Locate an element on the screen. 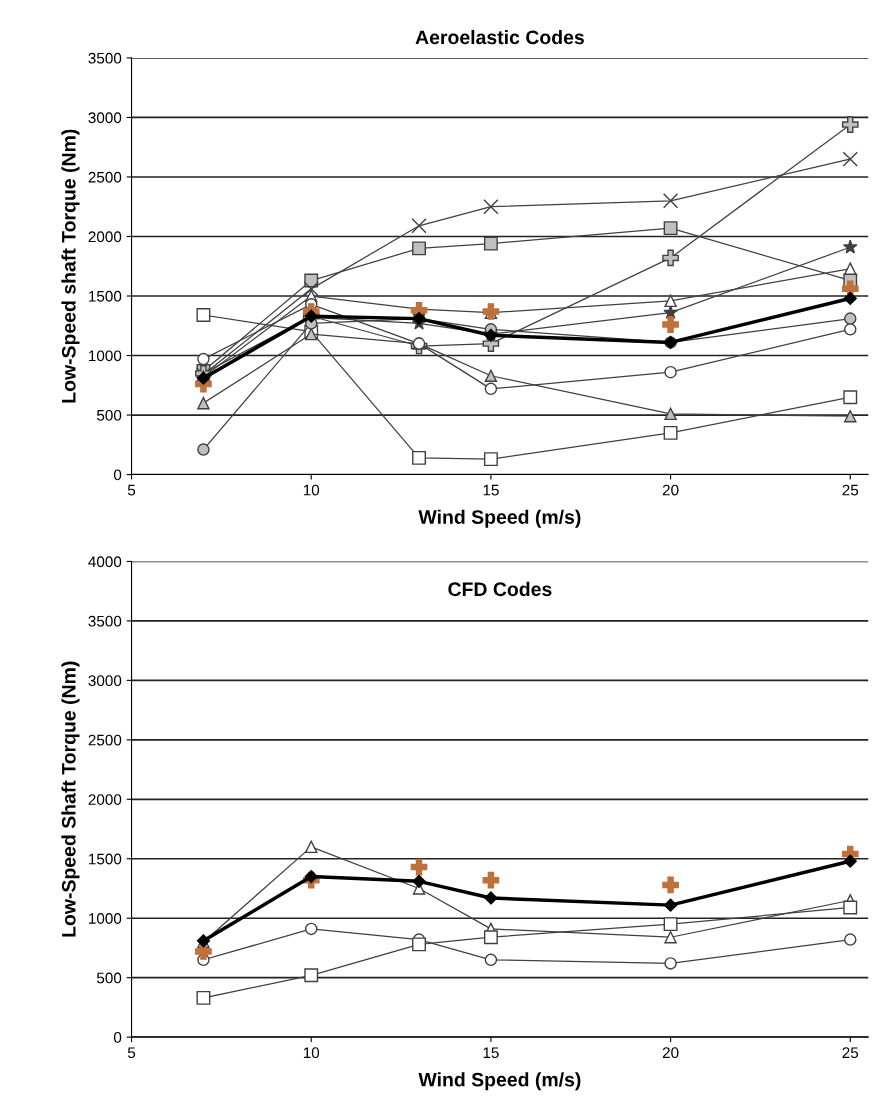 This screenshot has height=1114, width=877. y-axis-title: Low-Speed shaft Torque (Nm) is located at coordinates (70, 266).